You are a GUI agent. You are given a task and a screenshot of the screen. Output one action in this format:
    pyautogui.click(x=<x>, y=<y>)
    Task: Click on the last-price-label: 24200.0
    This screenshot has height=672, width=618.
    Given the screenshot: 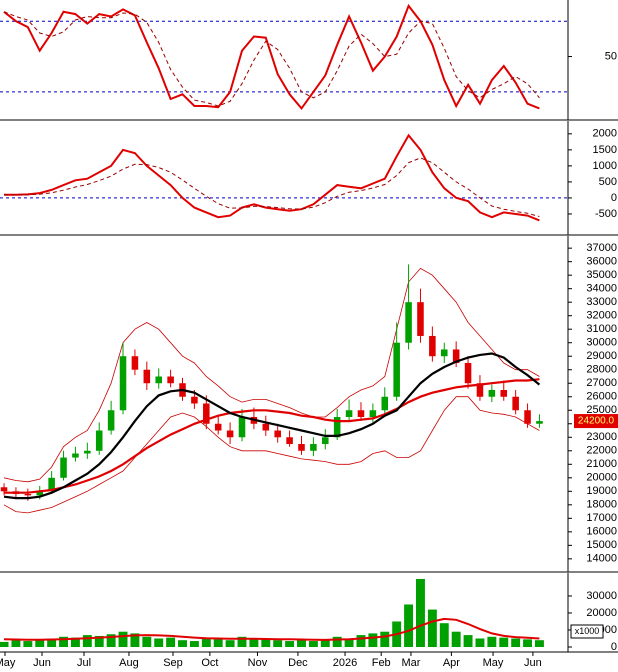 What is the action you would take?
    pyautogui.click(x=596, y=421)
    